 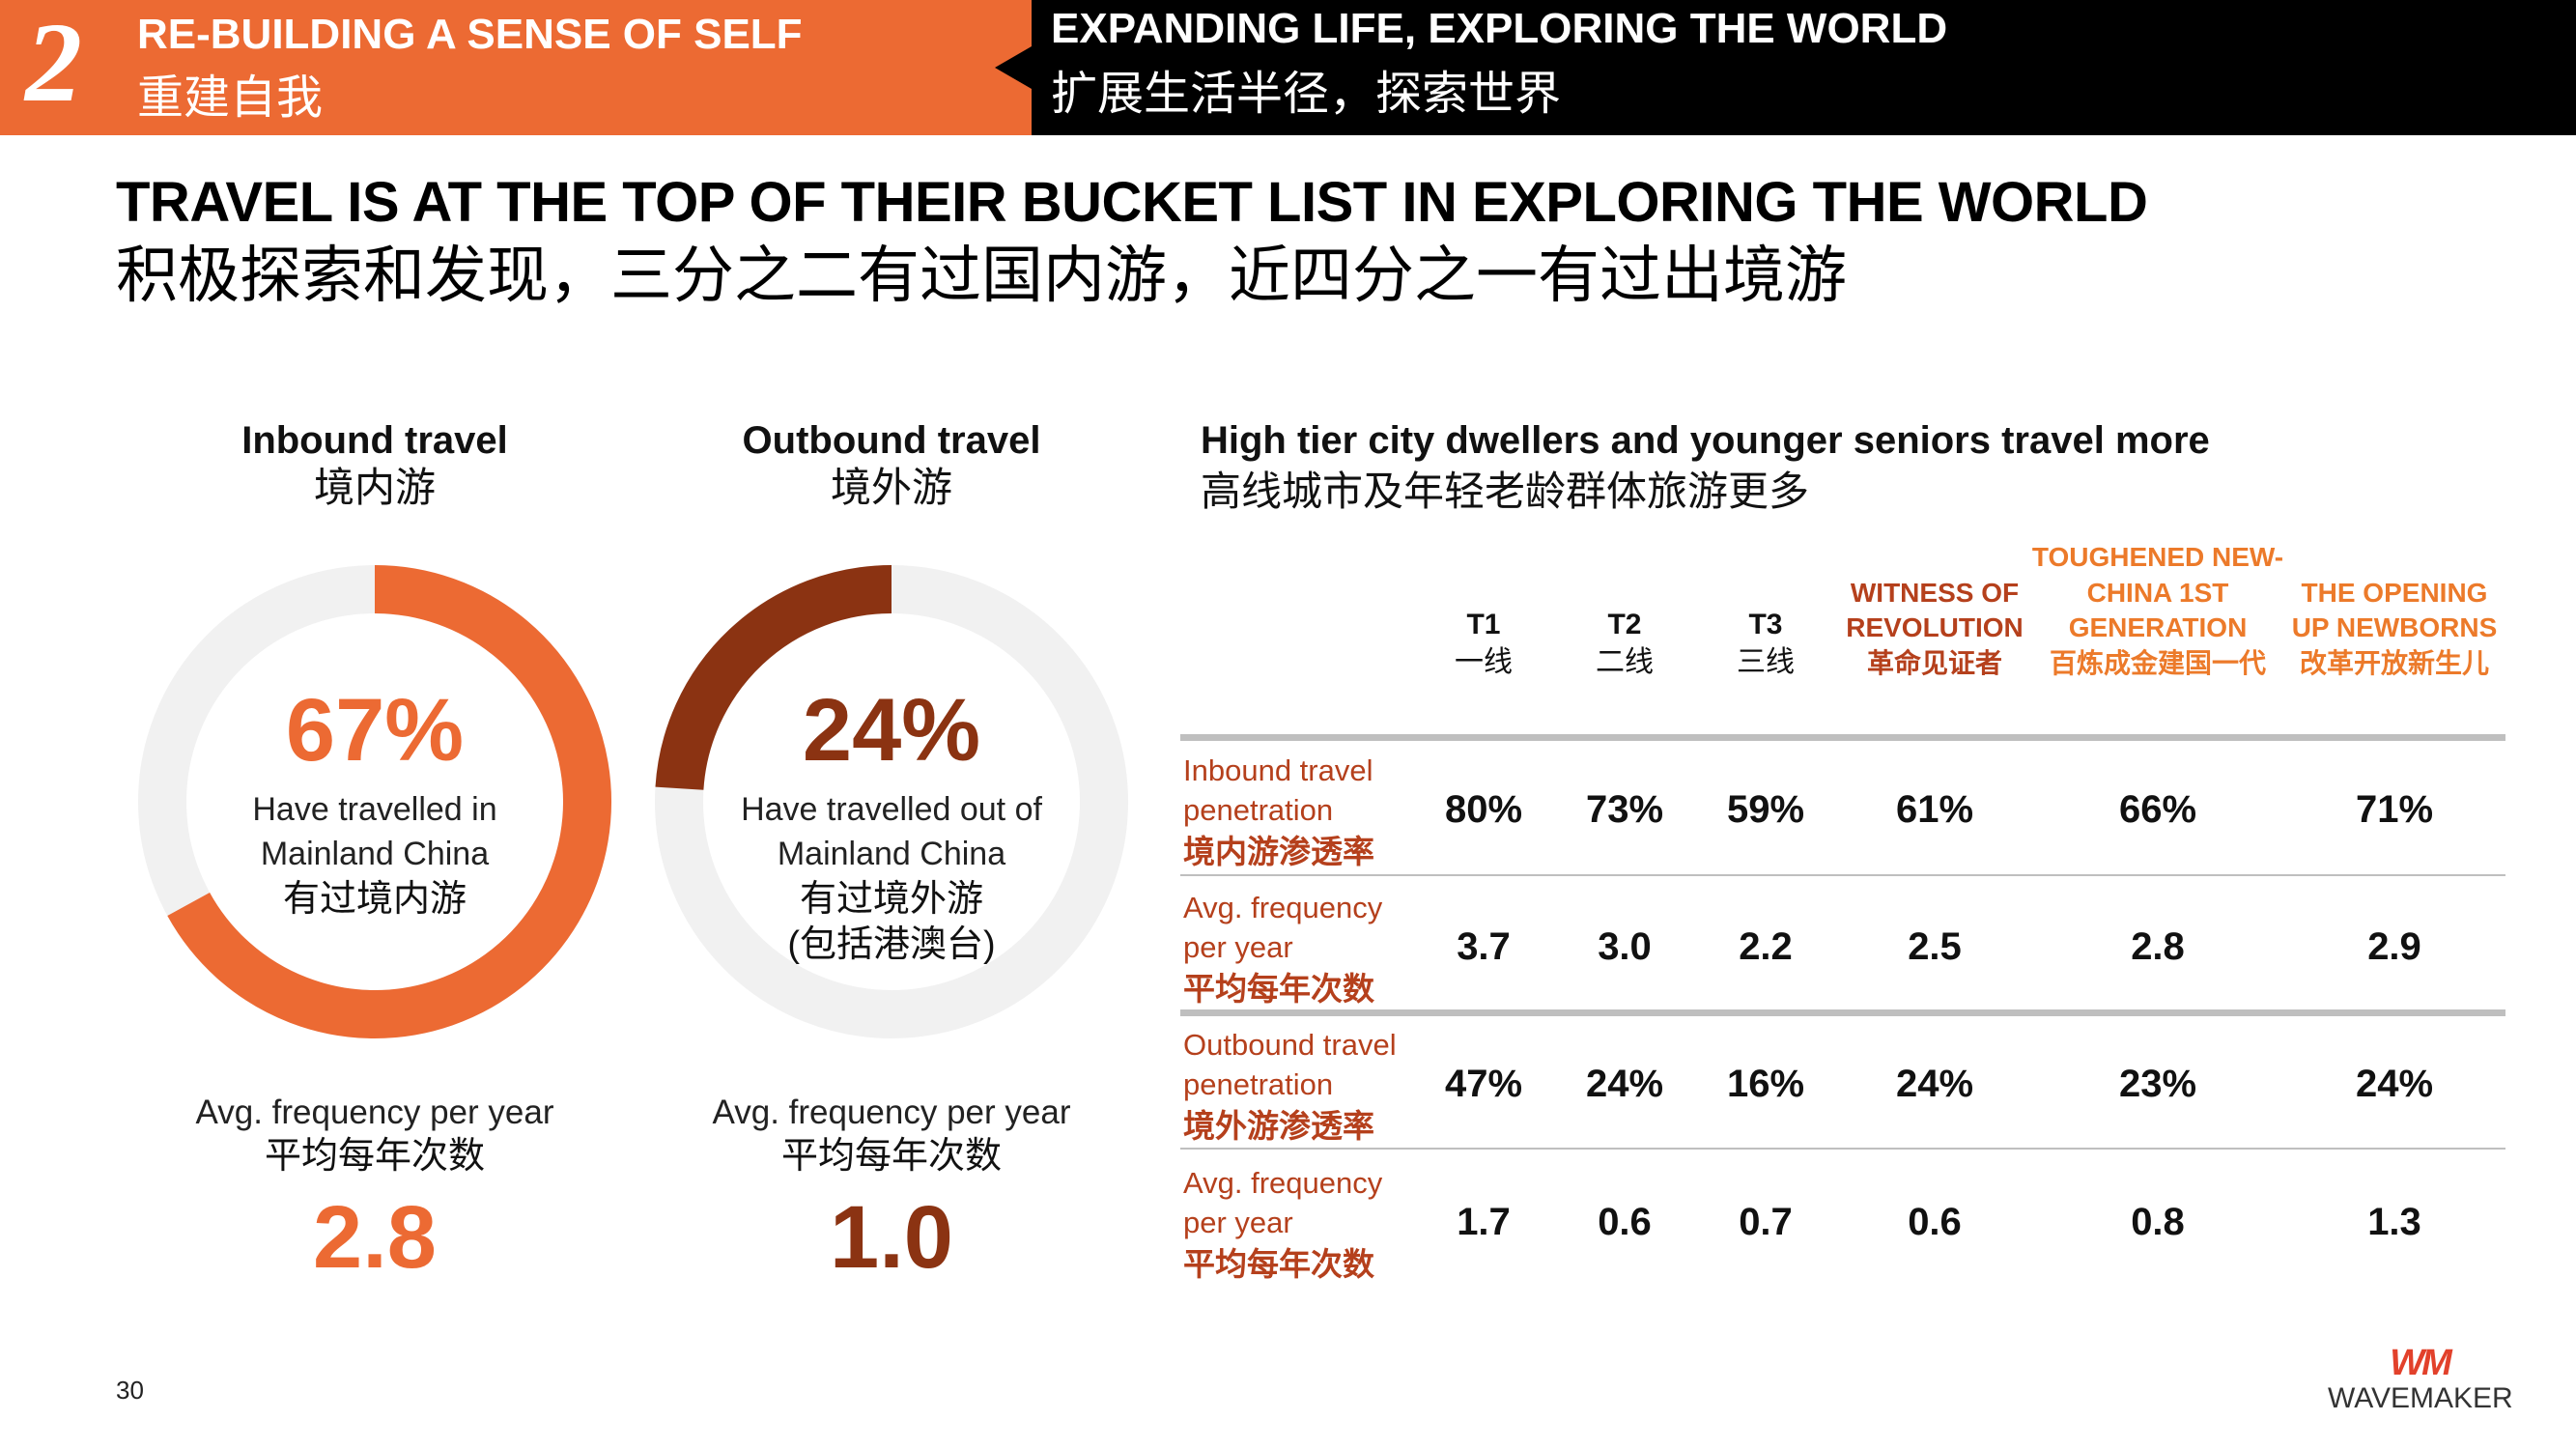 What do you see at coordinates (2157, 1084) in the screenshot?
I see `table-cell: 23%` at bounding box center [2157, 1084].